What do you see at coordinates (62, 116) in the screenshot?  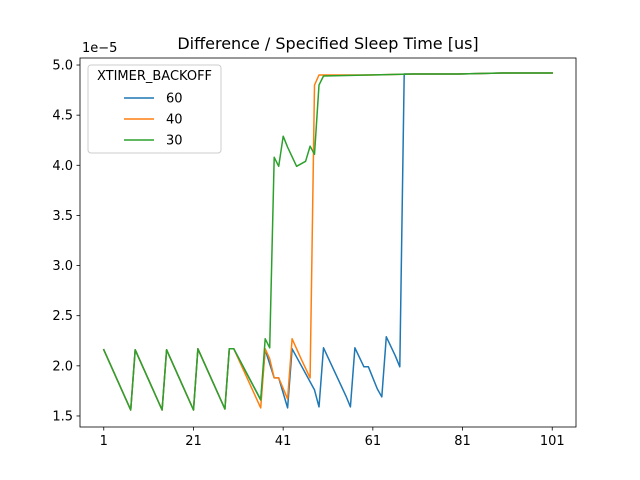 I see `y-tick-label: 4.5` at bounding box center [62, 116].